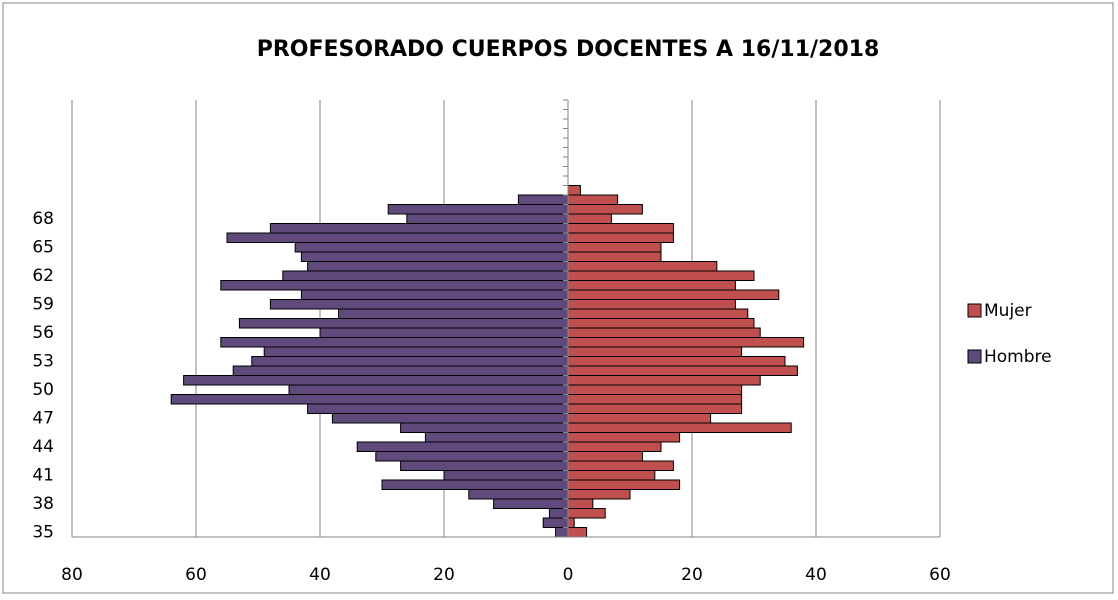 This screenshot has width=1118, height=600. What do you see at coordinates (1008, 311) in the screenshot?
I see `legend-label: Mujer` at bounding box center [1008, 311].